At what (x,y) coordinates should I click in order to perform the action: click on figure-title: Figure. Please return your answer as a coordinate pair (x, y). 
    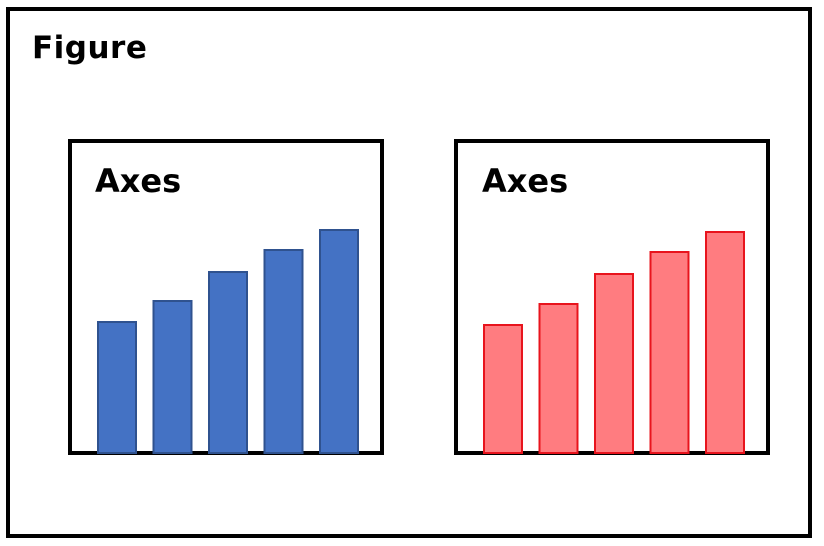
    Looking at the image, I should click on (90, 48).